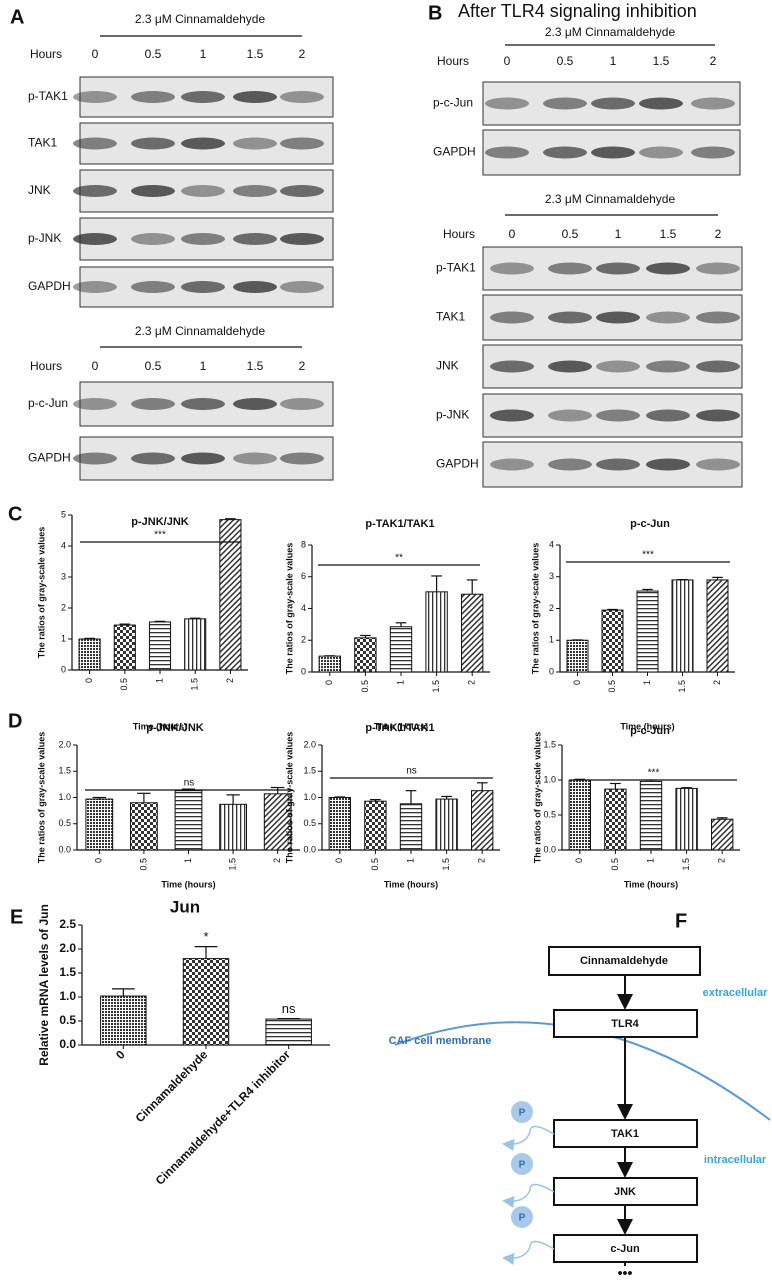  Describe the element at coordinates (15, 721) in the screenshot. I see `panel-label: D` at that location.